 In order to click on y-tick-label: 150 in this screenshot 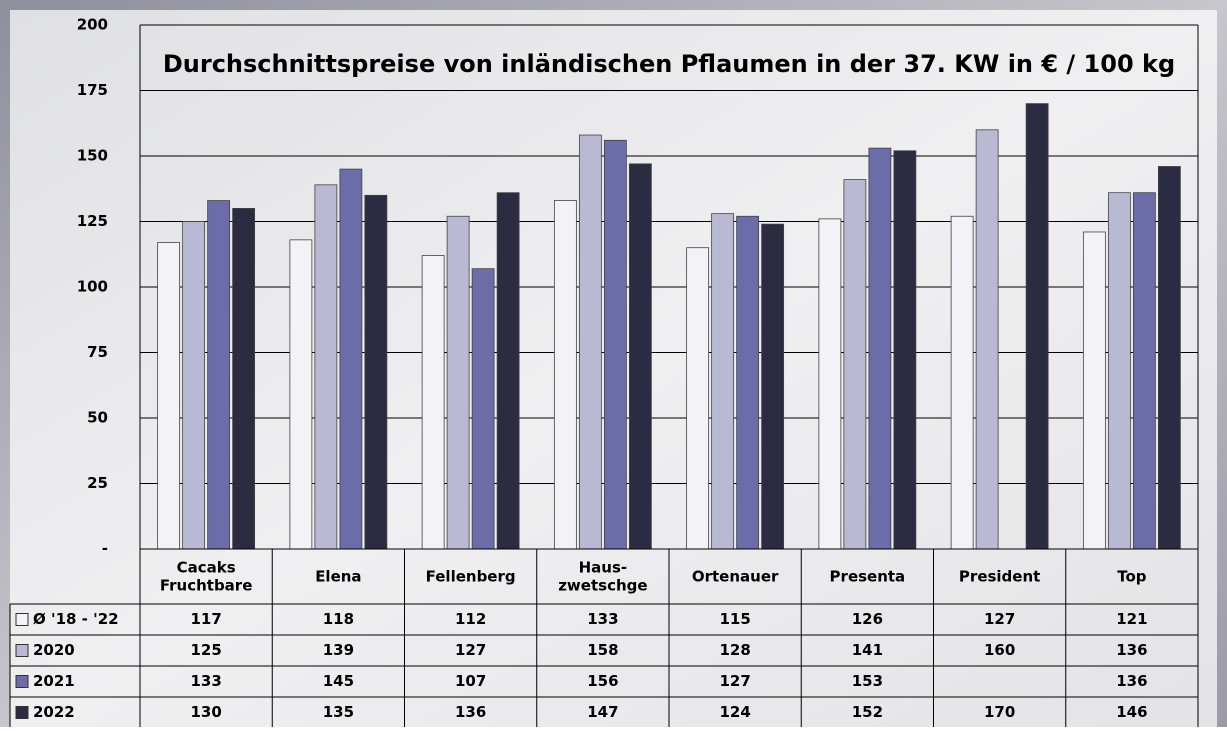, I will do `click(92, 156)`.